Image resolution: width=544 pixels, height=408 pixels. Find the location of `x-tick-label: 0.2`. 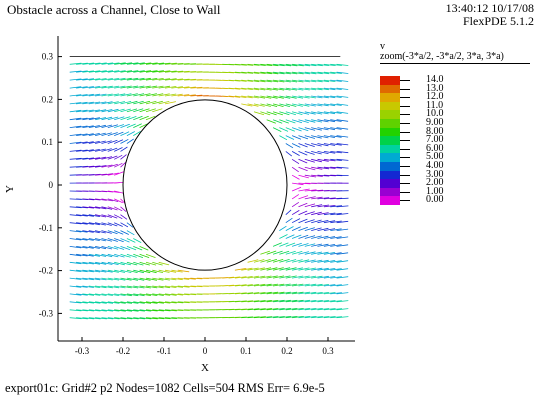

x-tick-label: 0.2 is located at coordinates (286, 351).